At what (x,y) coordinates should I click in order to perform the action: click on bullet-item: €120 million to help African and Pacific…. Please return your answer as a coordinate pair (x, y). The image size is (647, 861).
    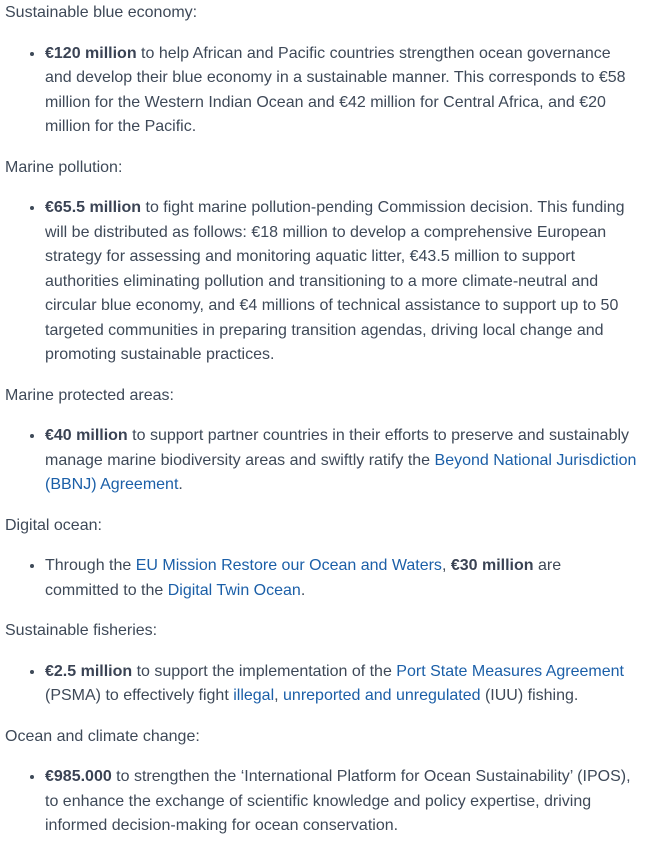
    Looking at the image, I should click on (341, 91).